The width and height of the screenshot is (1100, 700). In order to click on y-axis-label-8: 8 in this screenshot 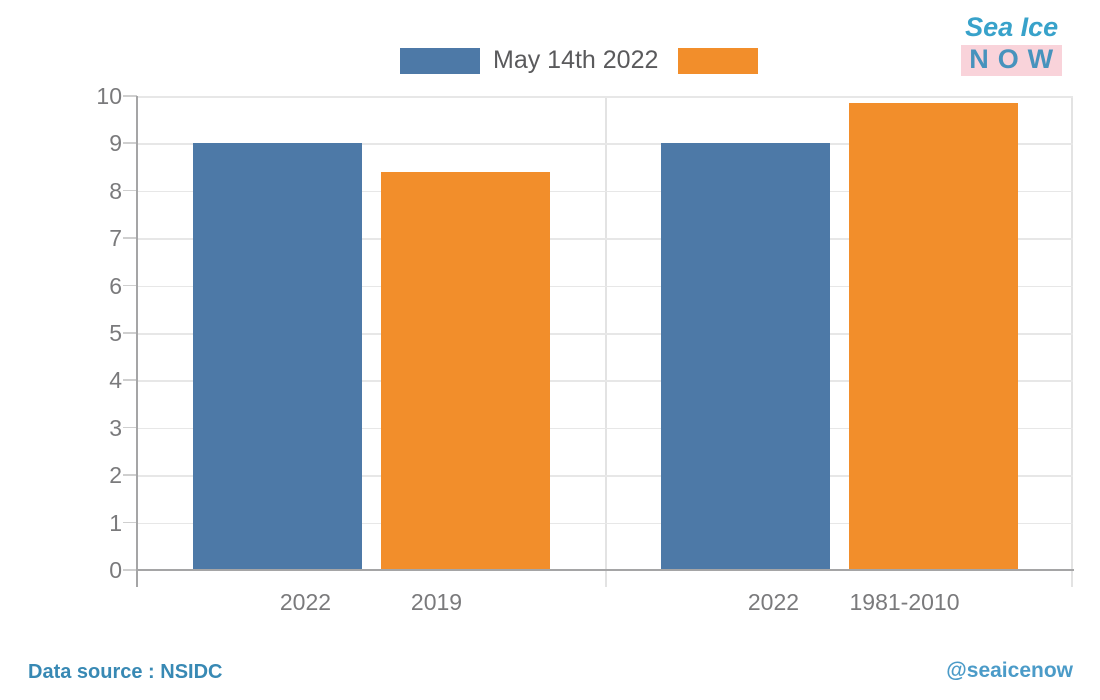, I will do `click(115, 190)`.